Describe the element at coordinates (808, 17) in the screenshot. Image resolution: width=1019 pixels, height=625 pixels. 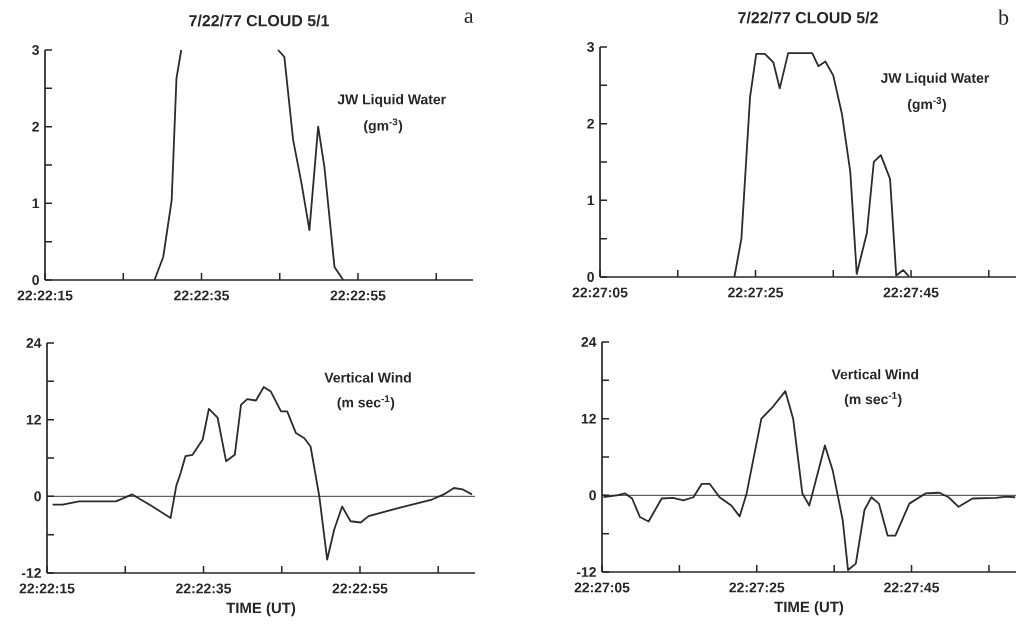
I see `chart-title: 7/22/77 CLOUD 5/2` at that location.